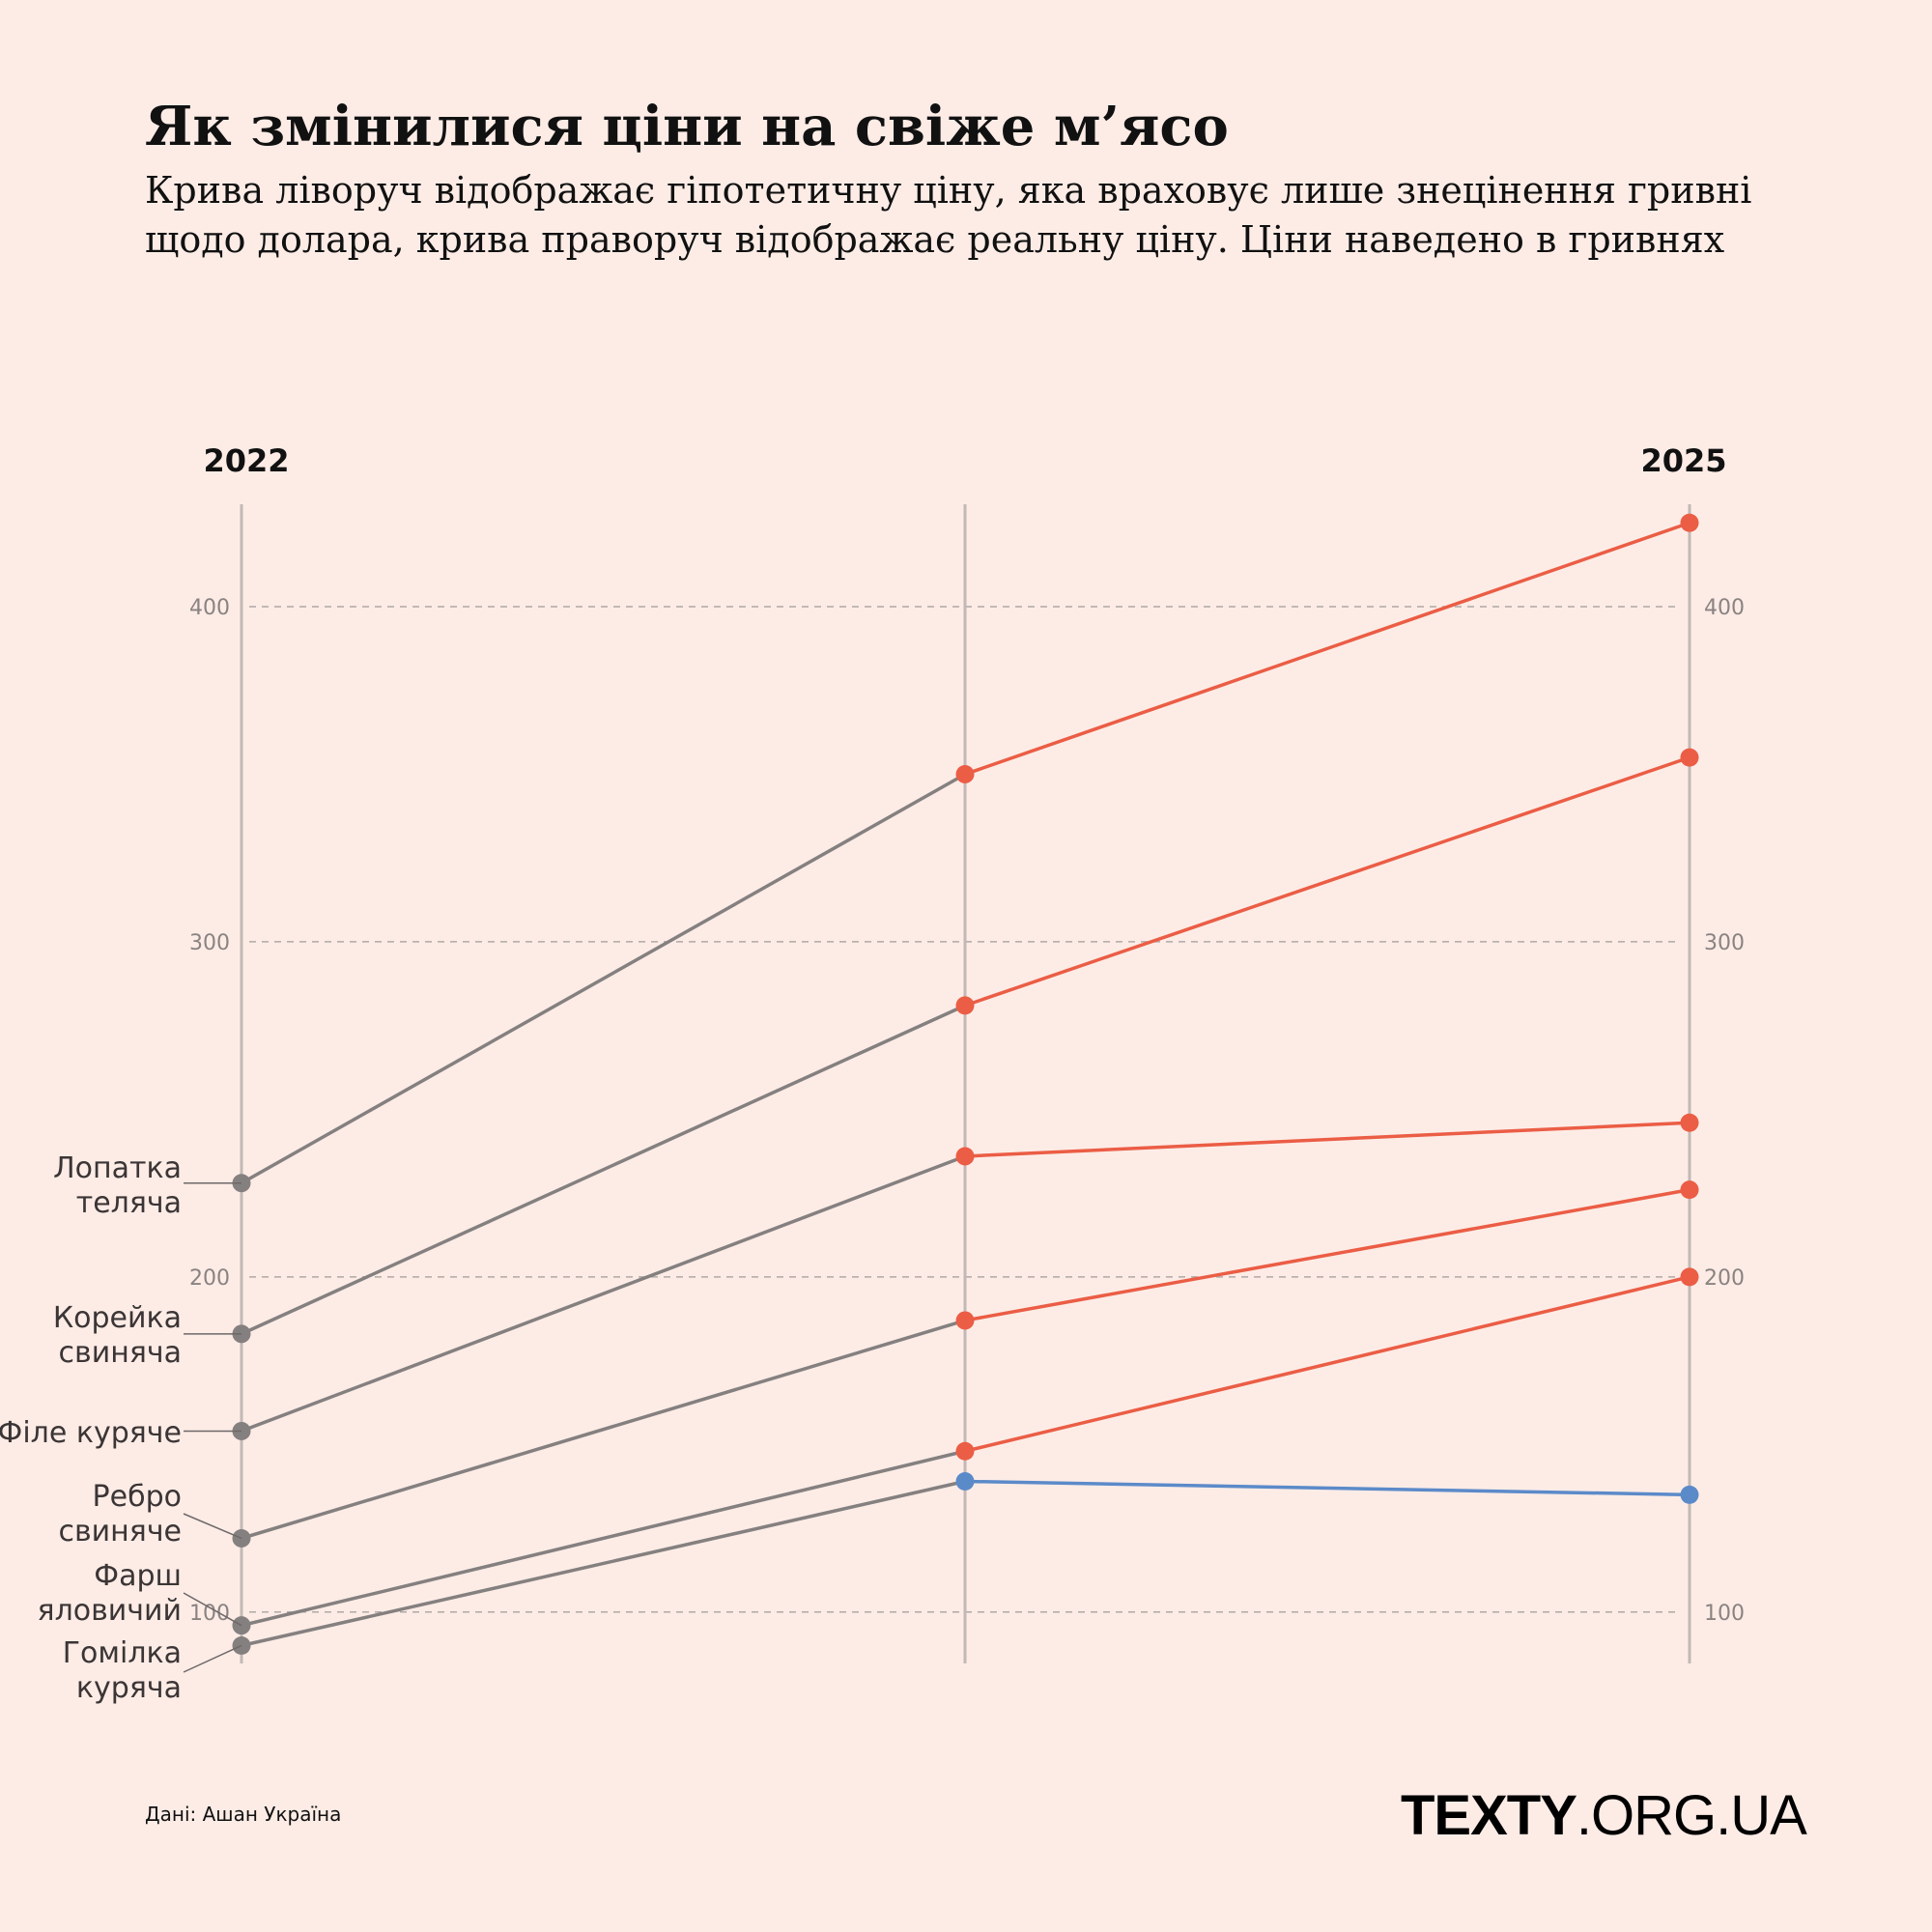  What do you see at coordinates (1683, 460) in the screenshot?
I see `column-label-2025: 2025` at bounding box center [1683, 460].